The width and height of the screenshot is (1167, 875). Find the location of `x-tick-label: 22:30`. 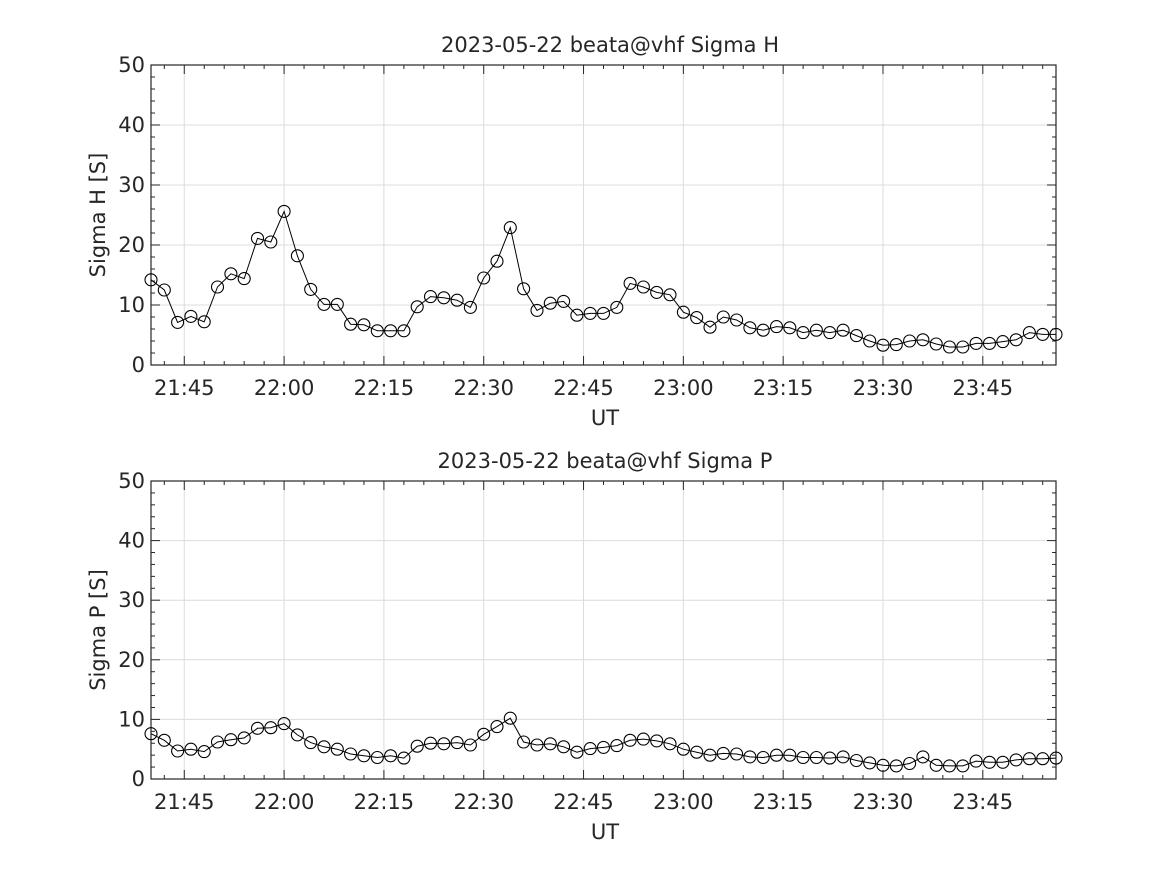

x-tick-label: 22:30 is located at coordinates (483, 388).